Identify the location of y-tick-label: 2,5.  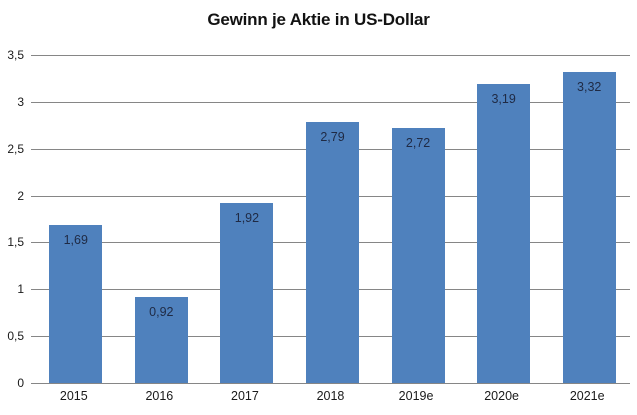
(15, 148).